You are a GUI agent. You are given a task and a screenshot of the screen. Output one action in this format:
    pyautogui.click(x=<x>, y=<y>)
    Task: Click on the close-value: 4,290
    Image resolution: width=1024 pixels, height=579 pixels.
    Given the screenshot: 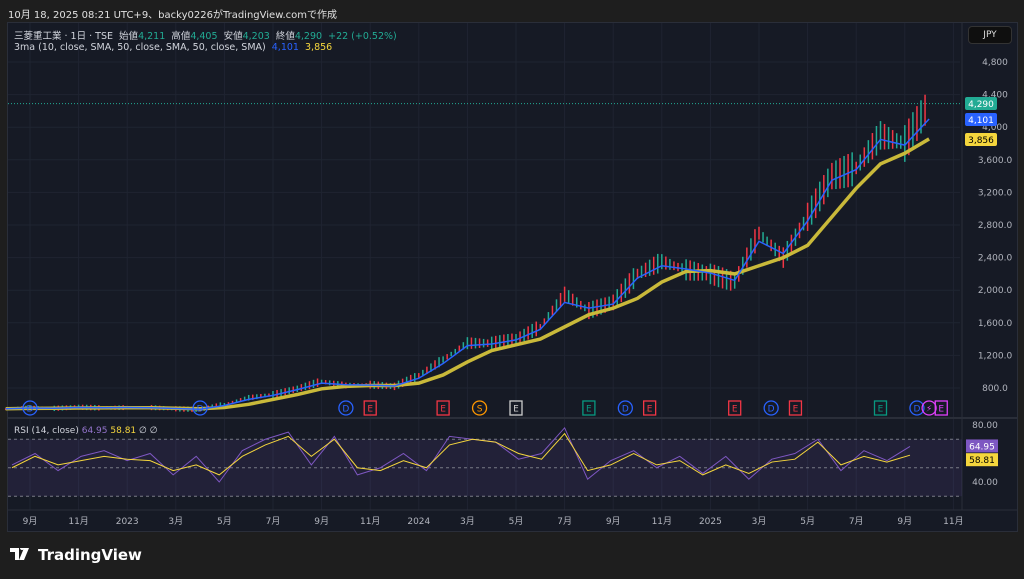 What is the action you would take?
    pyautogui.click(x=308, y=36)
    